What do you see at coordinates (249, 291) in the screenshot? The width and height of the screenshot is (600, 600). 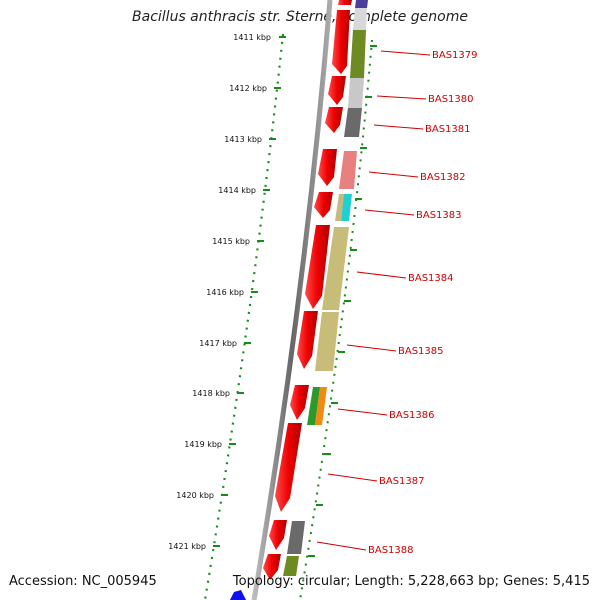 I see `ruler-ticks` at bounding box center [249, 291].